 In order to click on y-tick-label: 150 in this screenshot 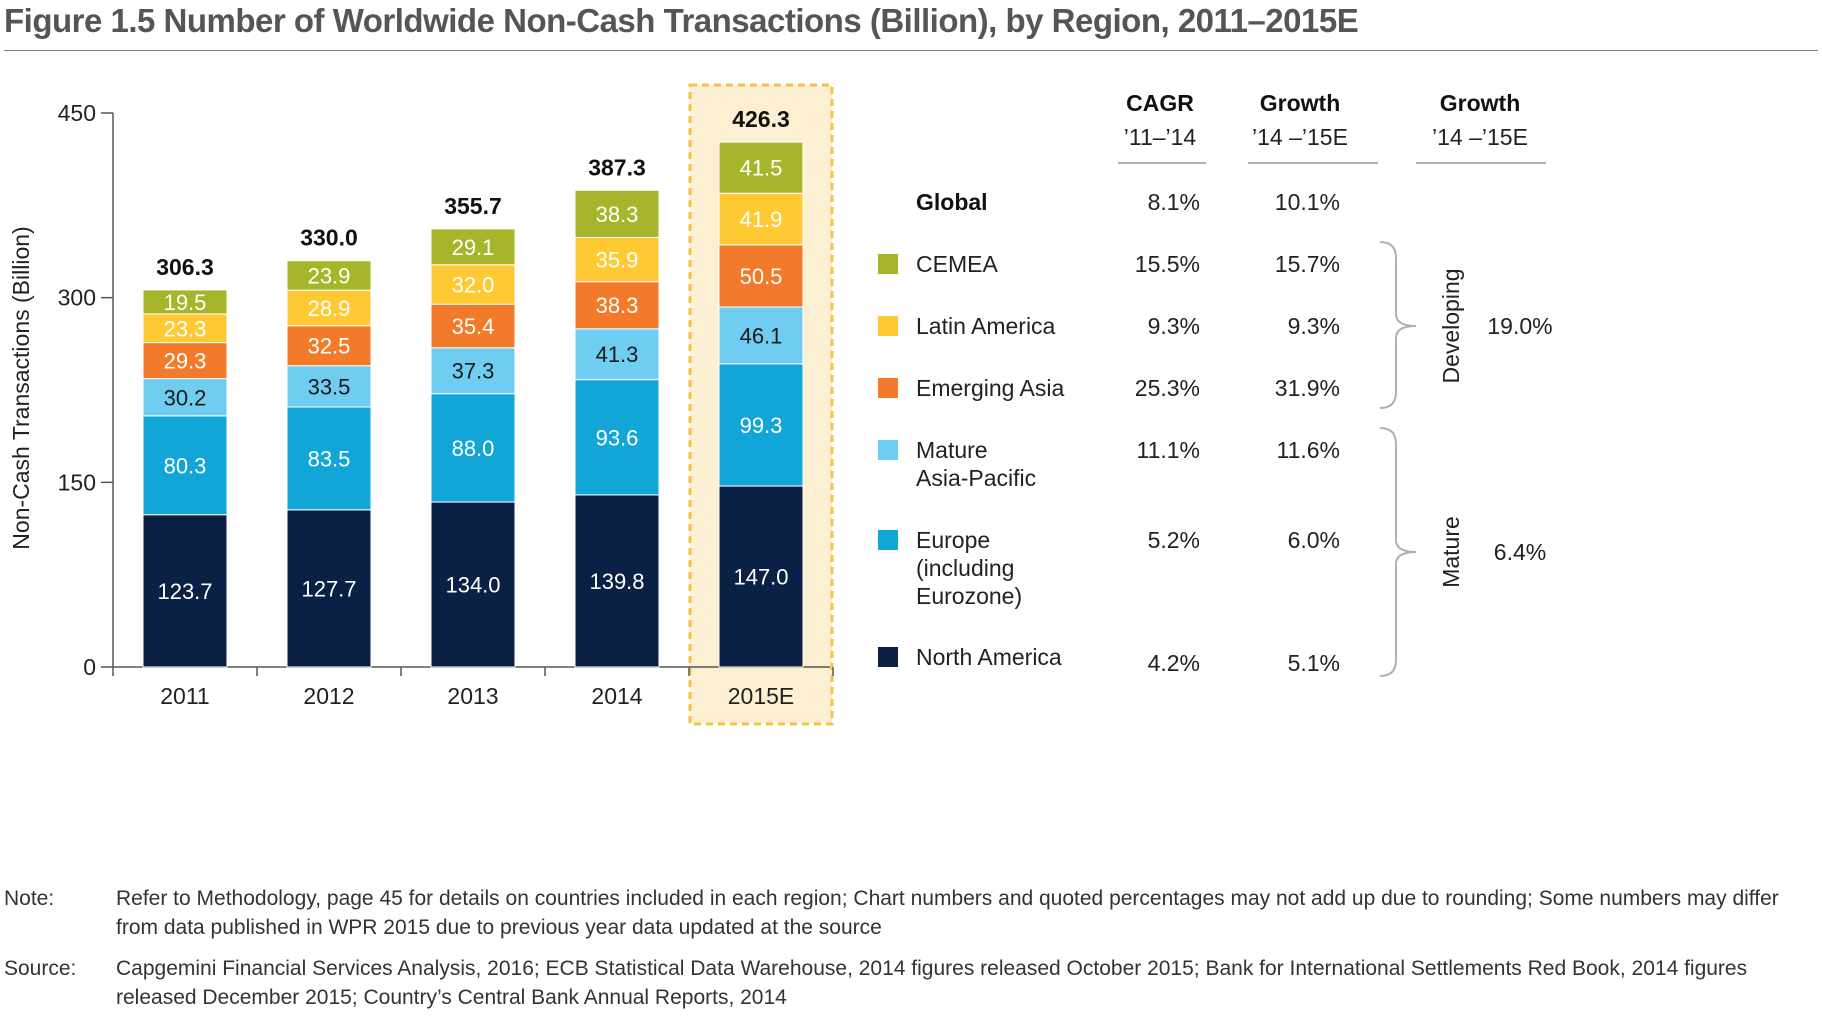, I will do `click(77, 482)`.